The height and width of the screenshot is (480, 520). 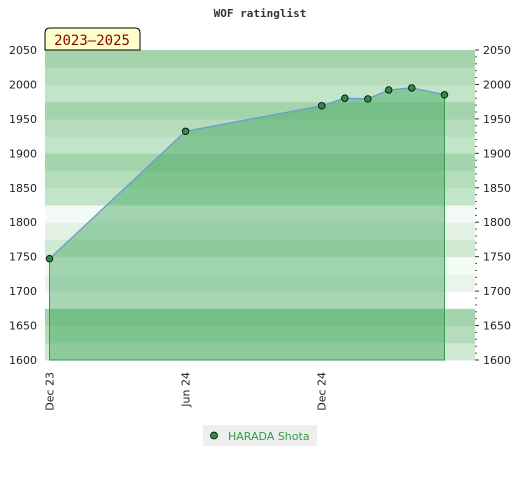 What do you see at coordinates (23, 291) in the screenshot?
I see `y-tick-label-left: 1700` at bounding box center [23, 291].